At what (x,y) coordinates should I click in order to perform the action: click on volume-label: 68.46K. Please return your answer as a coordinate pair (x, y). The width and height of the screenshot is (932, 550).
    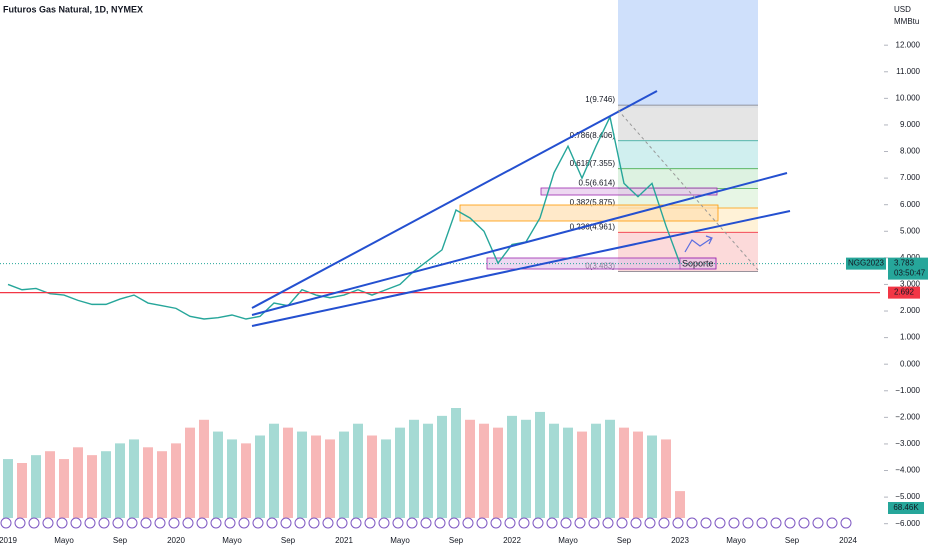
    Looking at the image, I should click on (906, 507).